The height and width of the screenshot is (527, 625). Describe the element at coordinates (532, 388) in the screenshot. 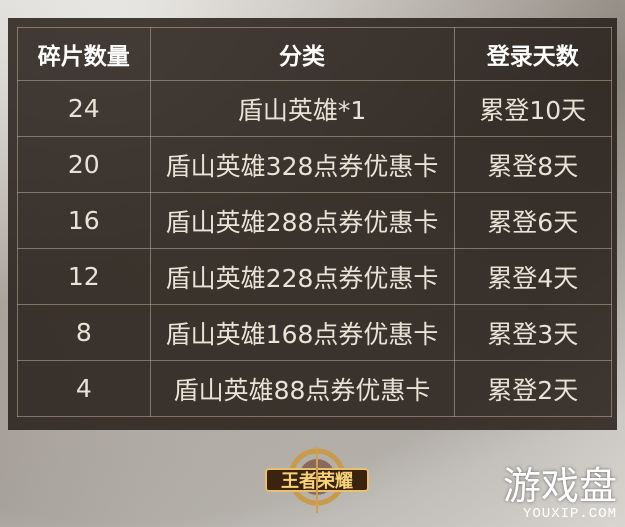

I see `login-days-cell: 累登2天` at that location.